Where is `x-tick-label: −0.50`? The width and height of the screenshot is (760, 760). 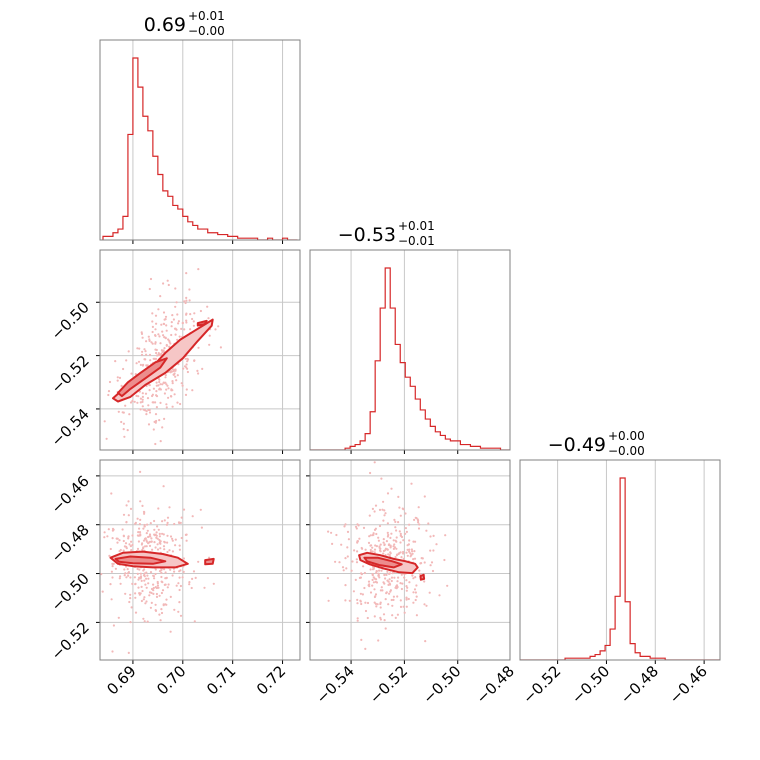 x-tick-label: −0.50 is located at coordinates (590, 684).